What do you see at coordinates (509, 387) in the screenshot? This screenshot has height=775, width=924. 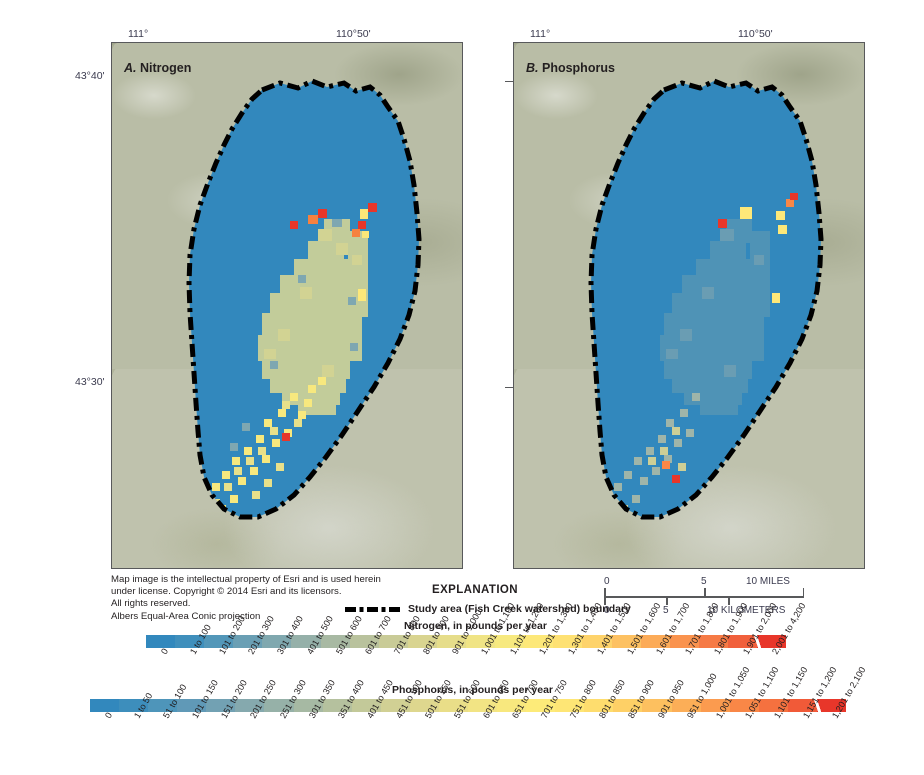 I see `graticule-tick-left-b2` at bounding box center [509, 387].